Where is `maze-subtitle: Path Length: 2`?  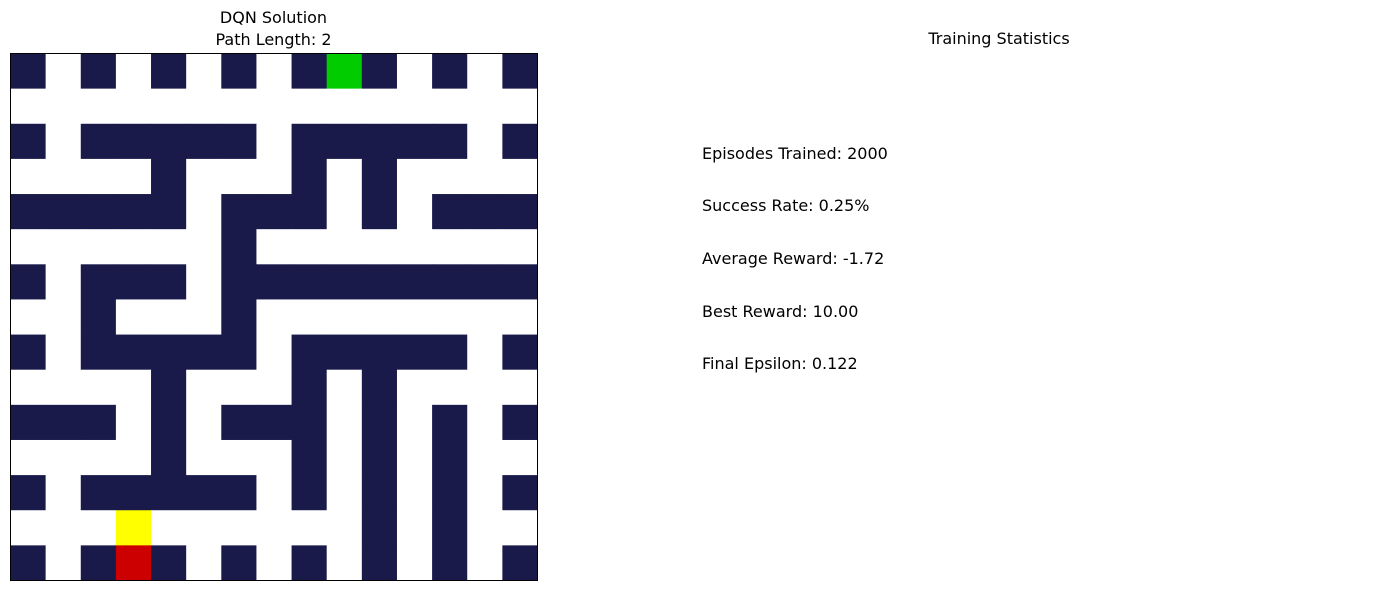 maze-subtitle: Path Length: 2 is located at coordinates (273, 39).